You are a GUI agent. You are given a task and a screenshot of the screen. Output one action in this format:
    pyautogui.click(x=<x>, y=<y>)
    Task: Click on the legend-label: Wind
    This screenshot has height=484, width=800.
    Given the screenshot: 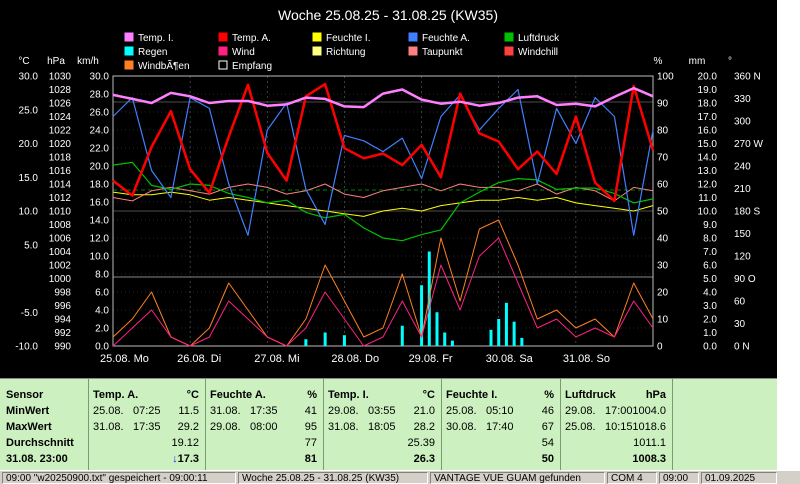 What is the action you would take?
    pyautogui.click(x=243, y=52)
    